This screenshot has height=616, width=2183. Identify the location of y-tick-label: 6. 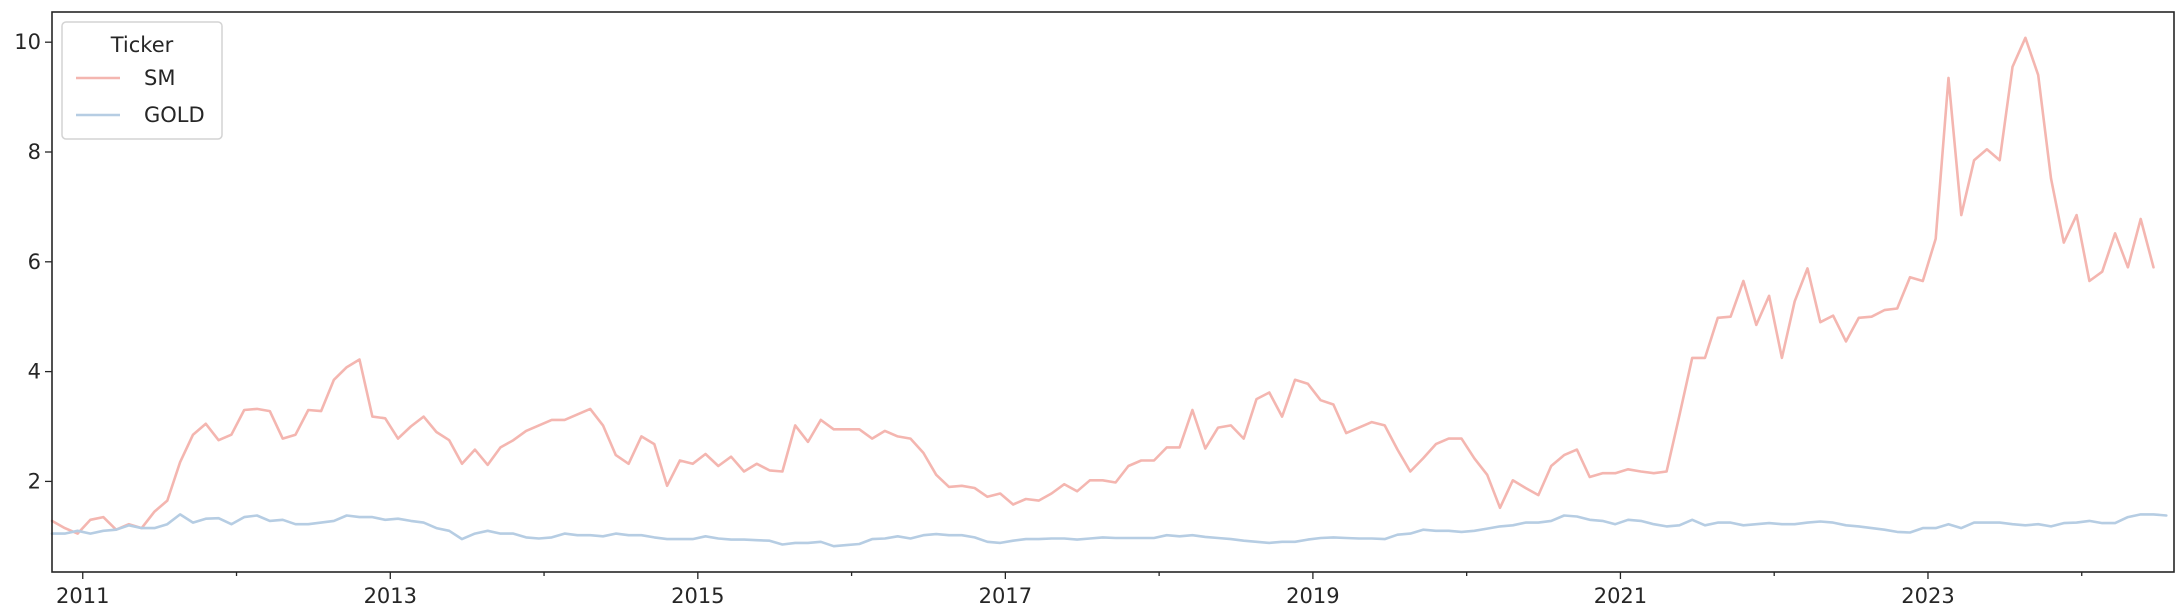
(34, 262).